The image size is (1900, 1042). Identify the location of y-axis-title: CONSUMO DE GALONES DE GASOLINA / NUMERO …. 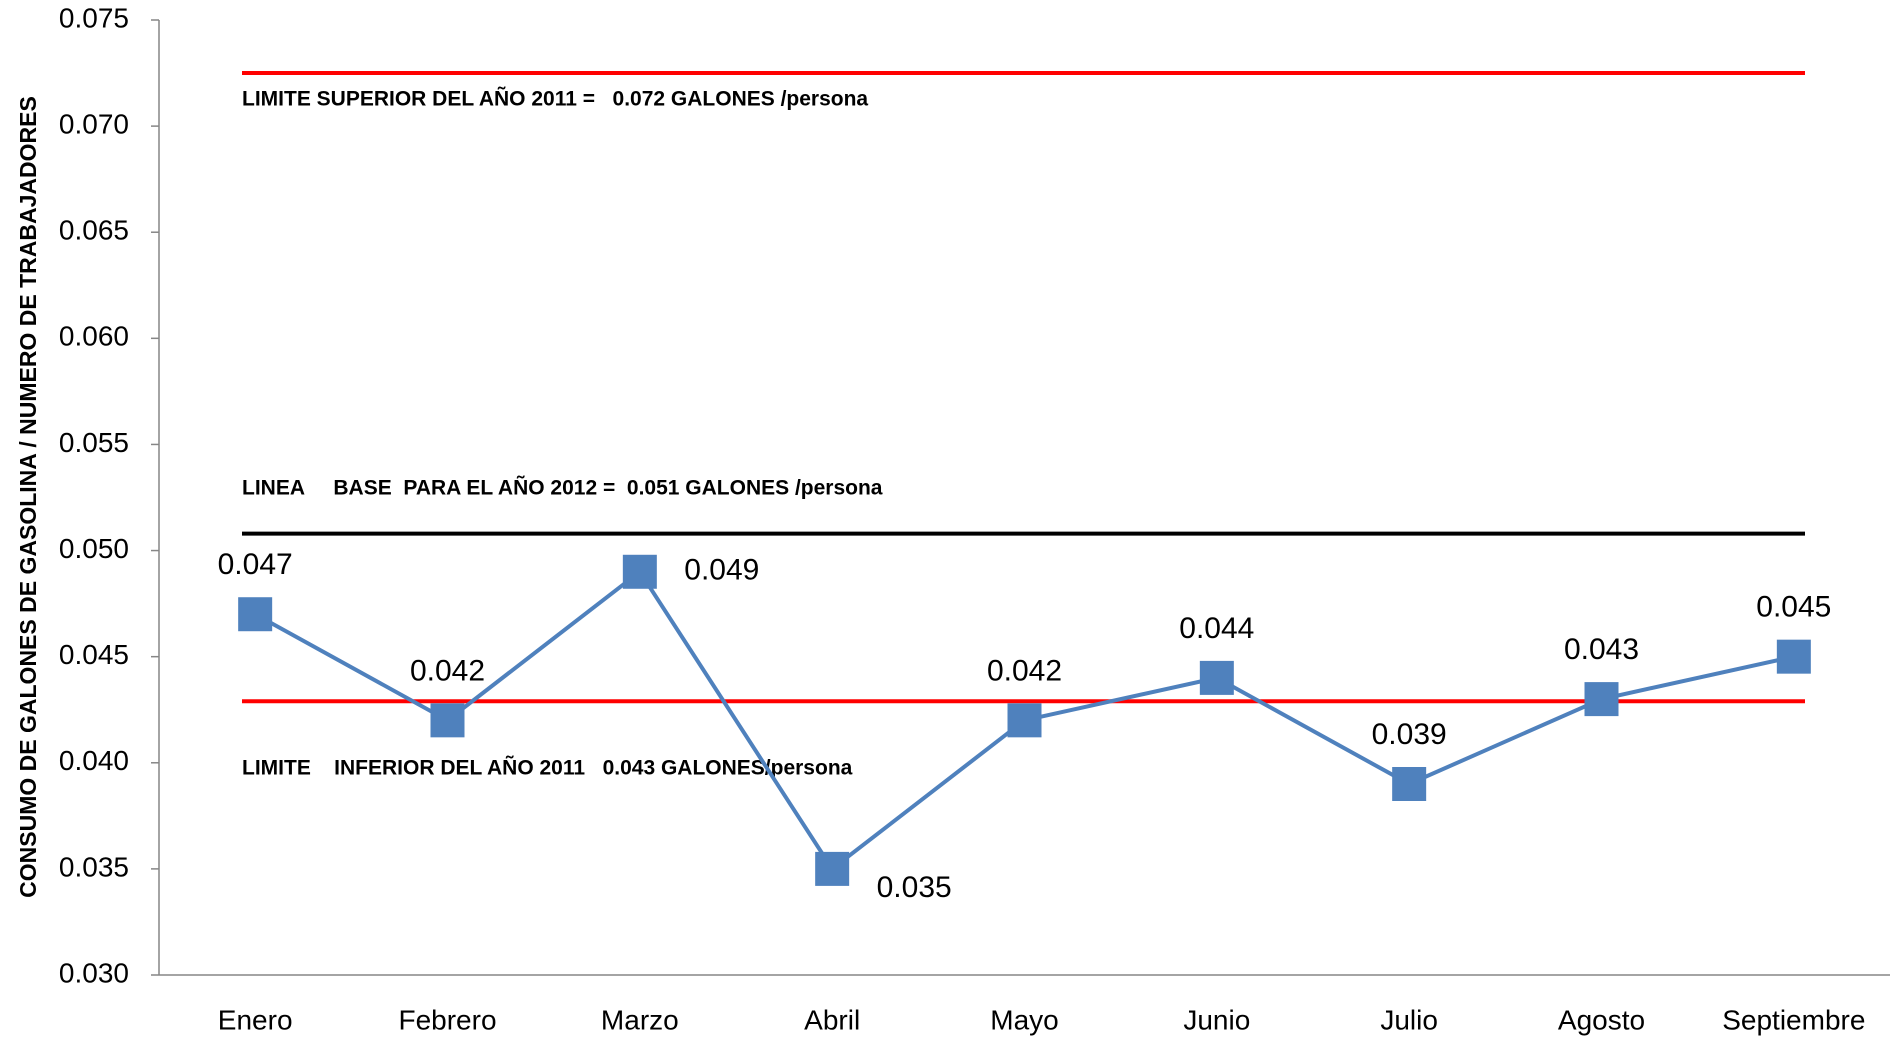
(28, 497).